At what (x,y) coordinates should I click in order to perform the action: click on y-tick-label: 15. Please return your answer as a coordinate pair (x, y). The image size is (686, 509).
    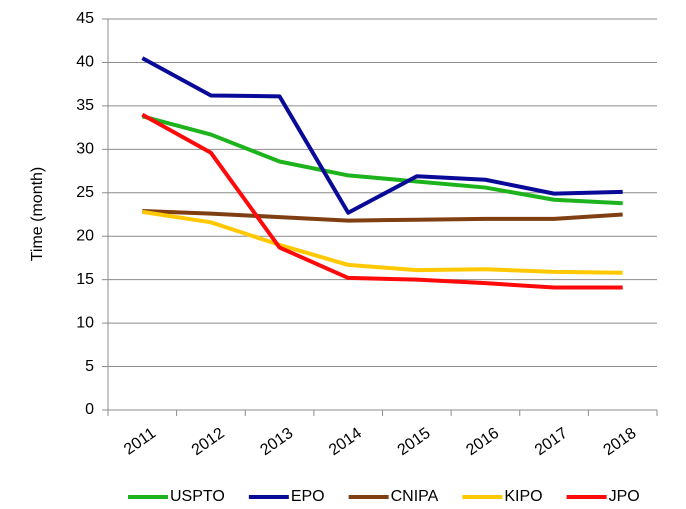
    Looking at the image, I should click on (85, 279).